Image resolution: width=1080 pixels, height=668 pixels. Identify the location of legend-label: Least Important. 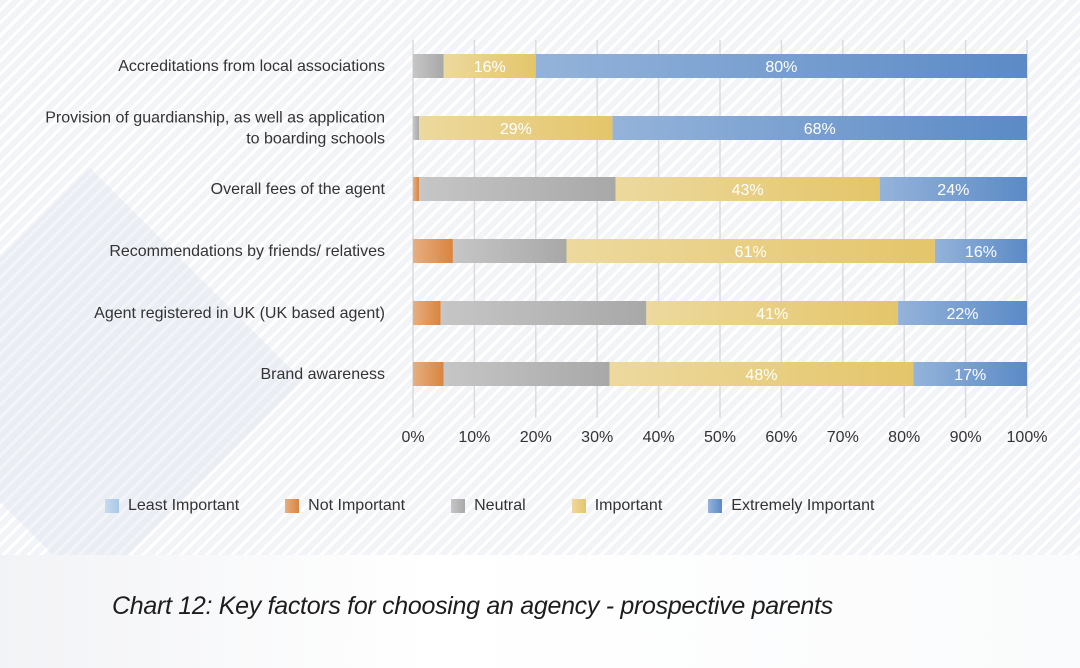
(184, 505).